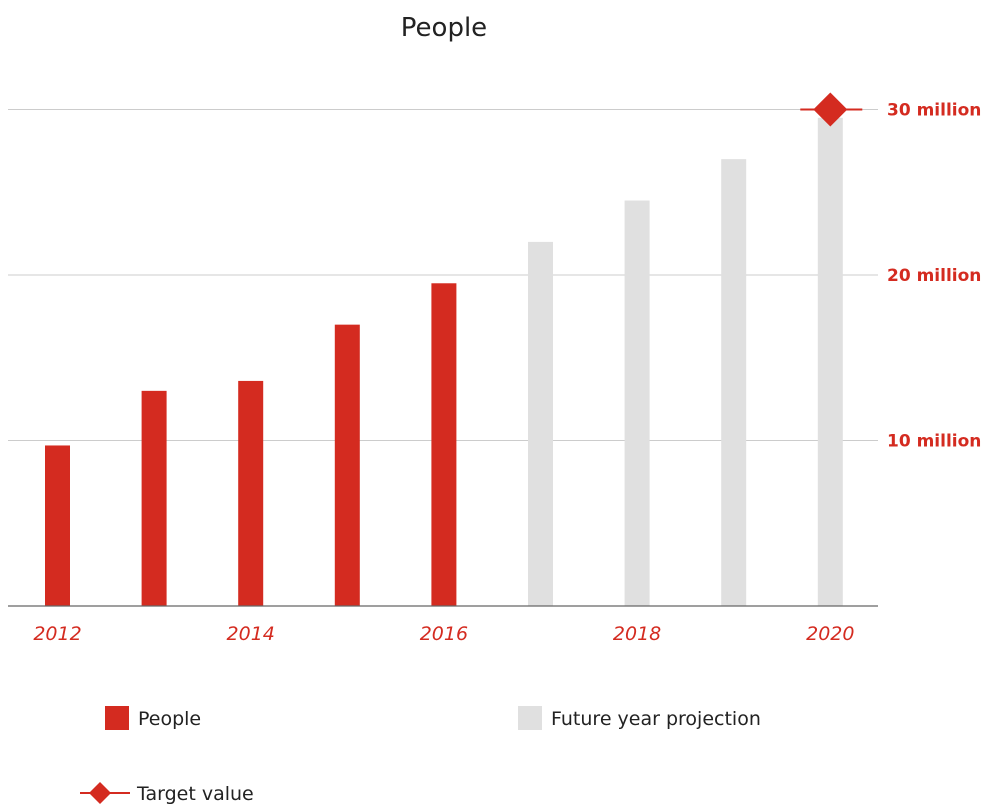 This screenshot has width=992, height=809. Describe the element at coordinates (934, 442) in the screenshot. I see `y-tick-label: 10 million` at that location.